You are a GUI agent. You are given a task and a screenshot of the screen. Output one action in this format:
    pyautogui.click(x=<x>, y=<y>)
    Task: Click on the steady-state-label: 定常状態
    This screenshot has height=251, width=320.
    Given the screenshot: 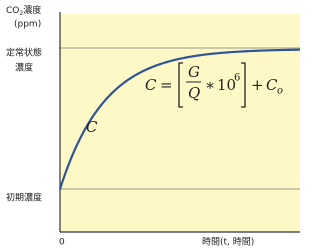 What is the action you would take?
    pyautogui.click(x=24, y=53)
    